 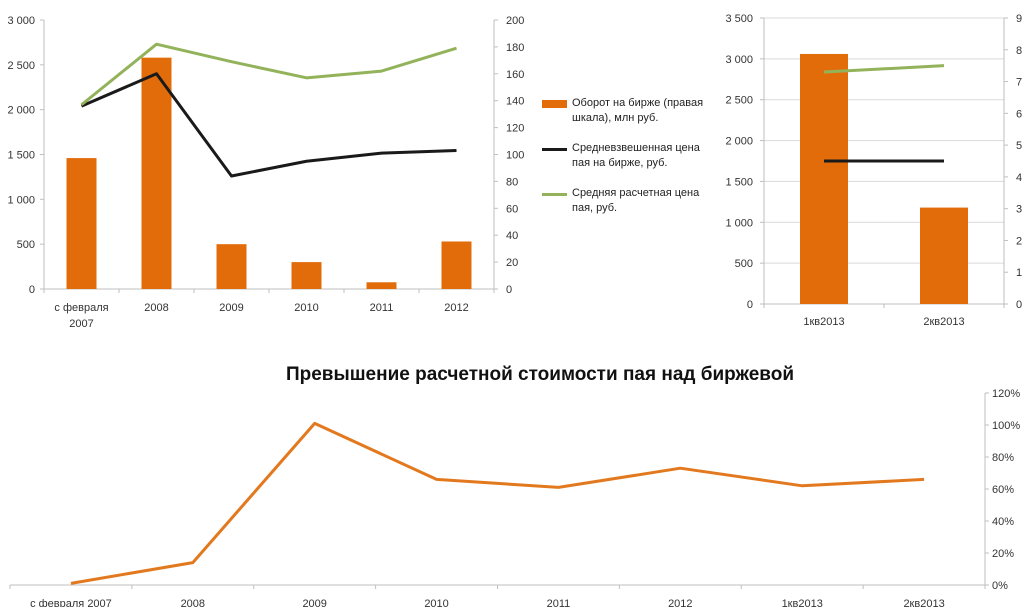 I want to click on quarterly-right-tick-label: 5, so click(x=1019, y=146).